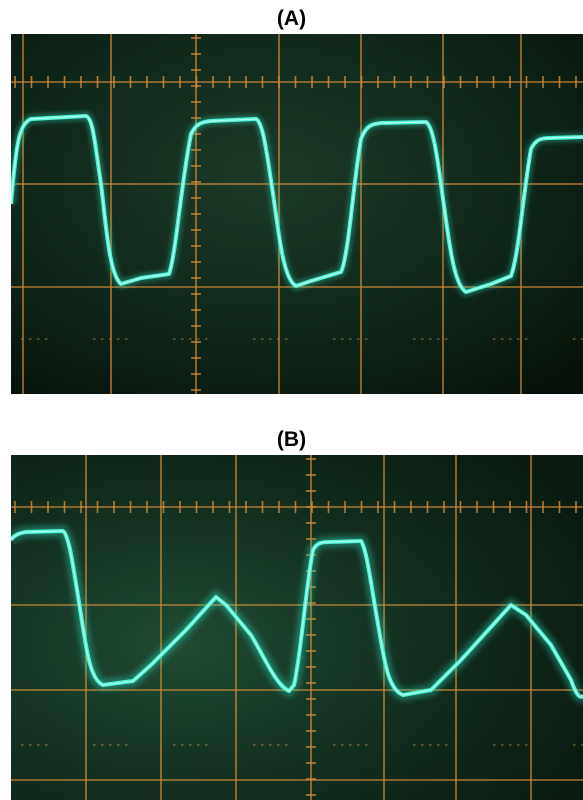 This screenshot has width=583, height=800. Describe the element at coordinates (291, 18) in the screenshot. I see `panel-a-label: (A)` at that location.